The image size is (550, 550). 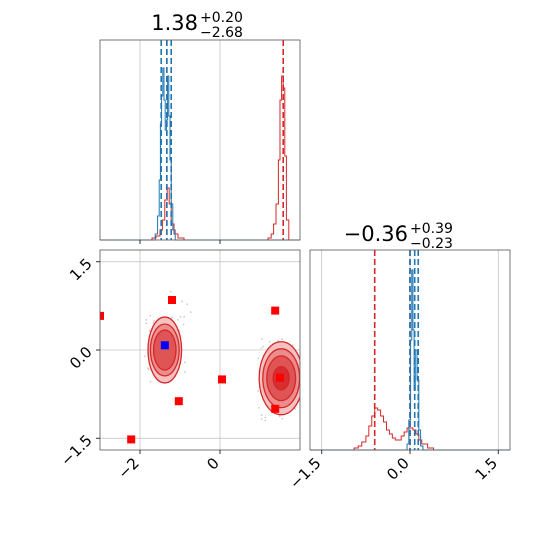 What do you see at coordinates (81, 270) in the screenshot?
I see `y-tick-label: 1.5` at bounding box center [81, 270].